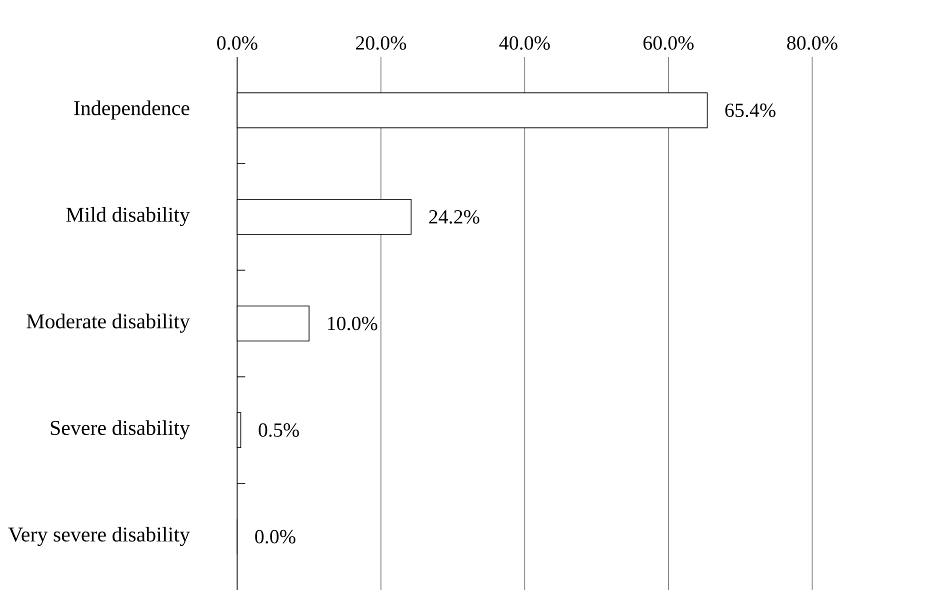  What do you see at coordinates (120, 430) in the screenshot?
I see `y-tick-label: Severe disability` at bounding box center [120, 430].